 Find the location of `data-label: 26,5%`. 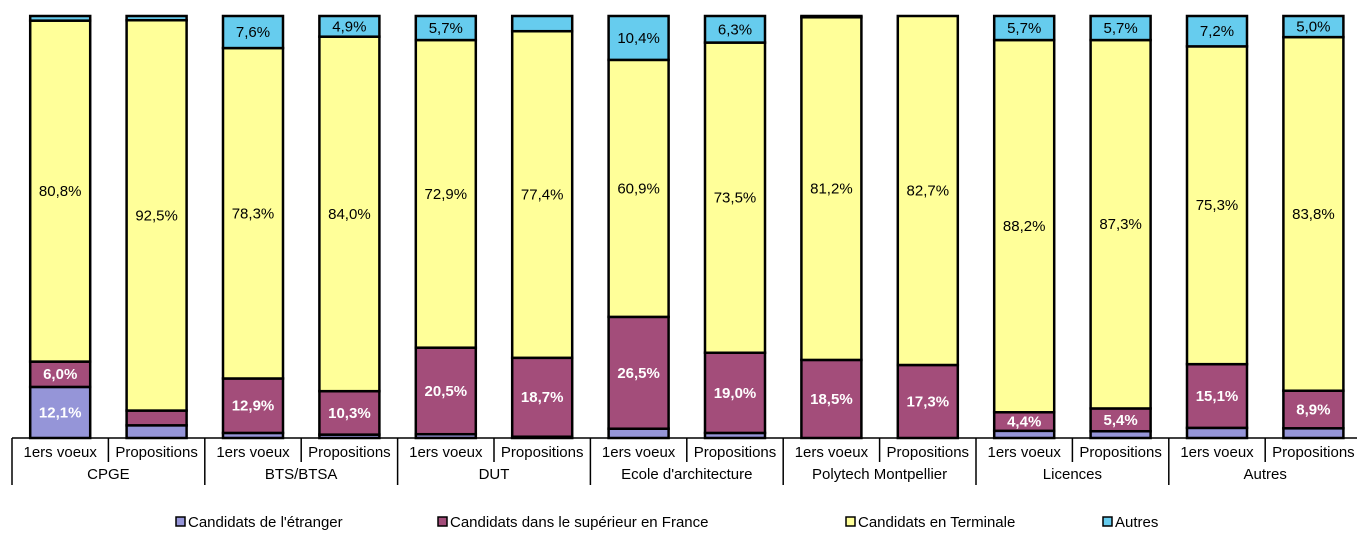

data-label: 26,5% is located at coordinates (638, 373).